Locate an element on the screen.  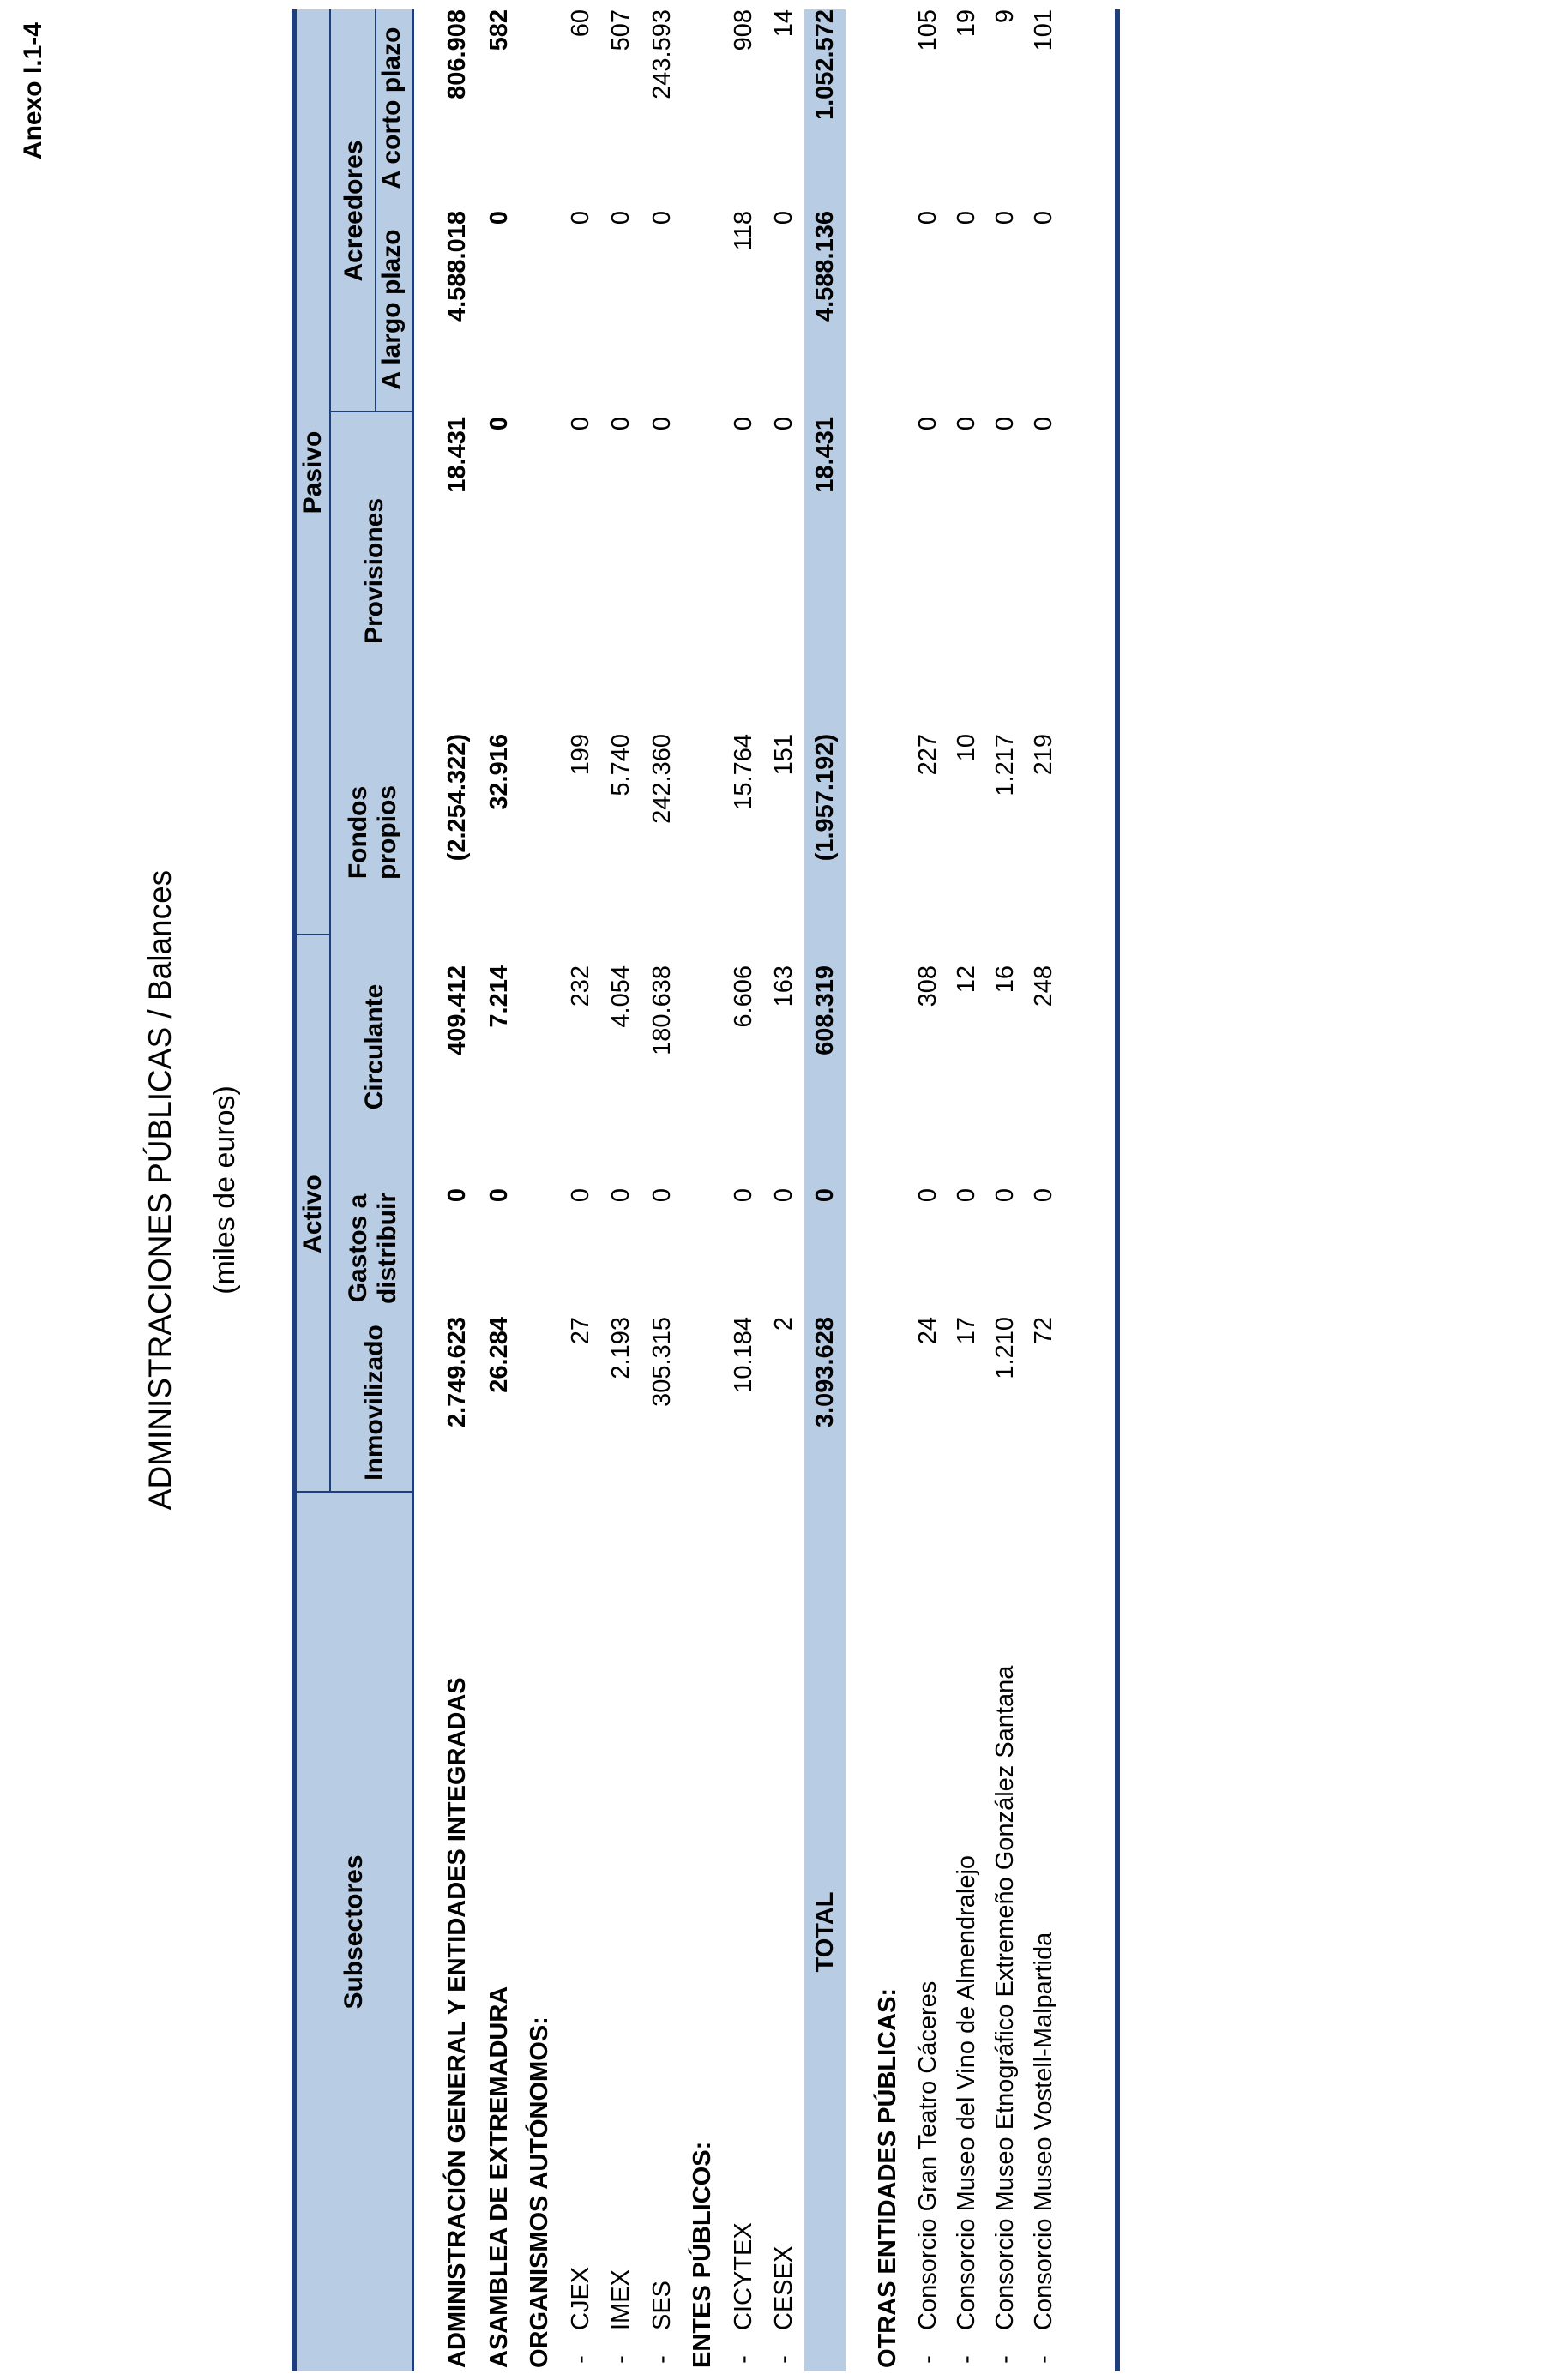
section-label: ENTES PÚBLICOS: is located at coordinates (702, 2255).